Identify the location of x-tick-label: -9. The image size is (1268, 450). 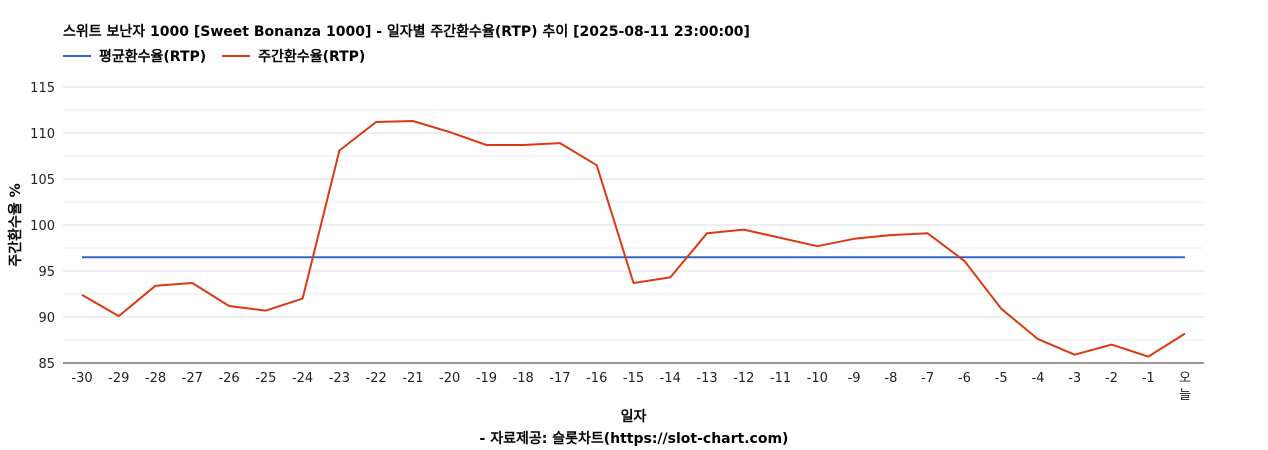
(854, 378).